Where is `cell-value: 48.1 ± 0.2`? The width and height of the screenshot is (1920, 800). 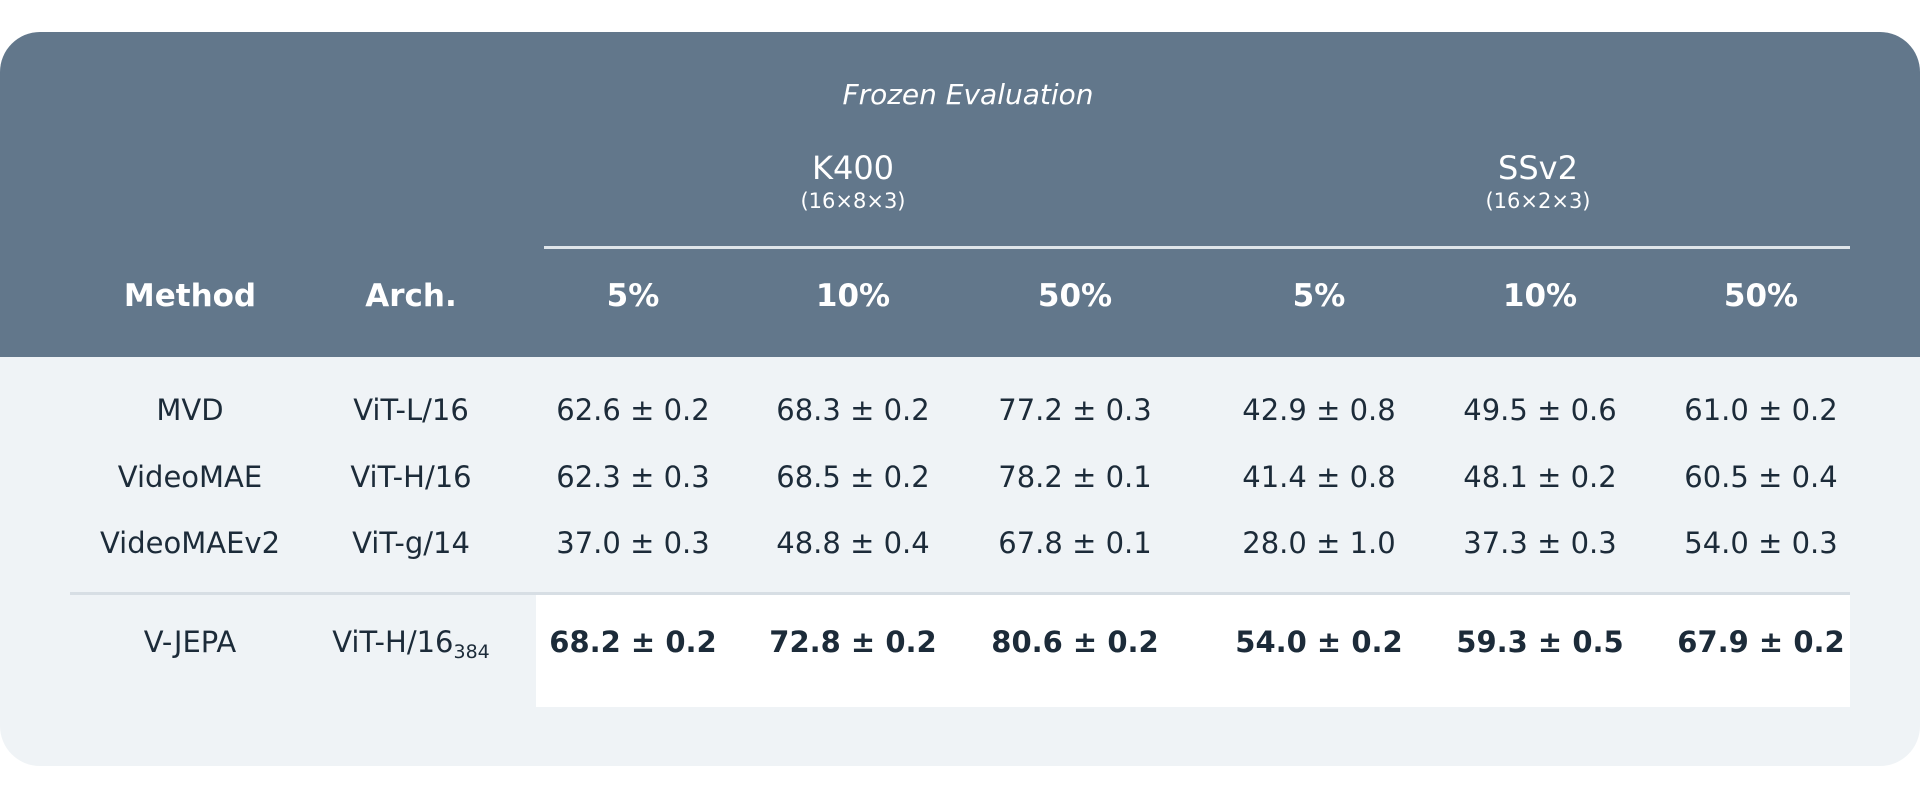
cell-value: 48.1 ± 0.2 is located at coordinates (1540, 477).